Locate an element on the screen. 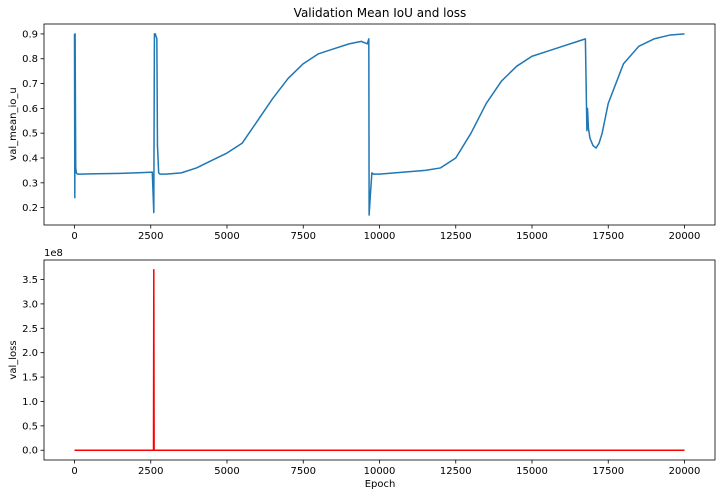  bottom-y-axis: 0.0 0.5 1.0 1.5 2.0 2.5 3.0 3.5 is located at coordinates (33, 366).